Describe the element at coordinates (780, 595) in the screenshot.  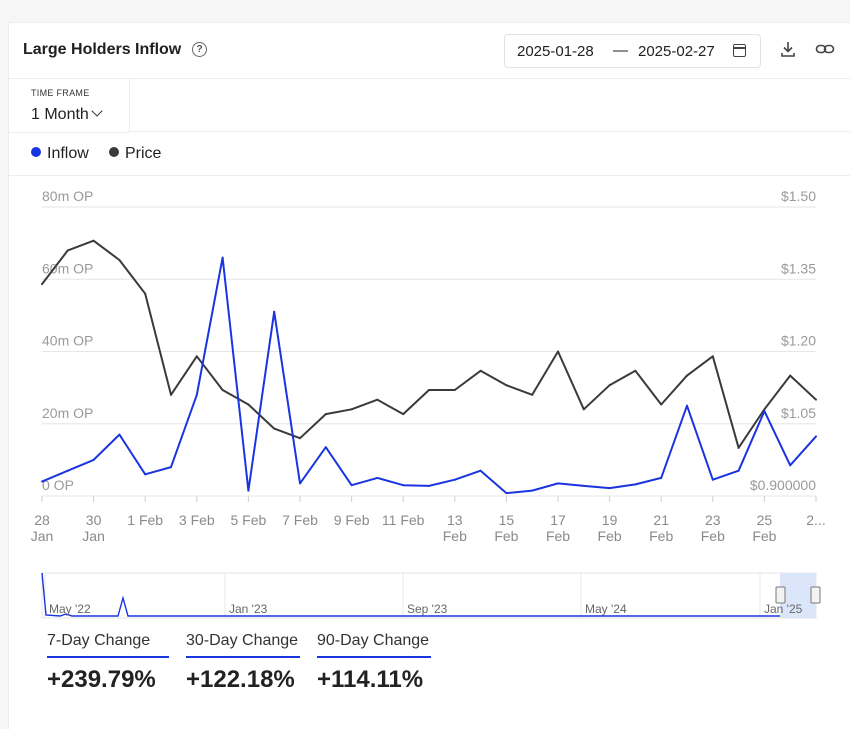
I see `navigator-handle-left` at that location.